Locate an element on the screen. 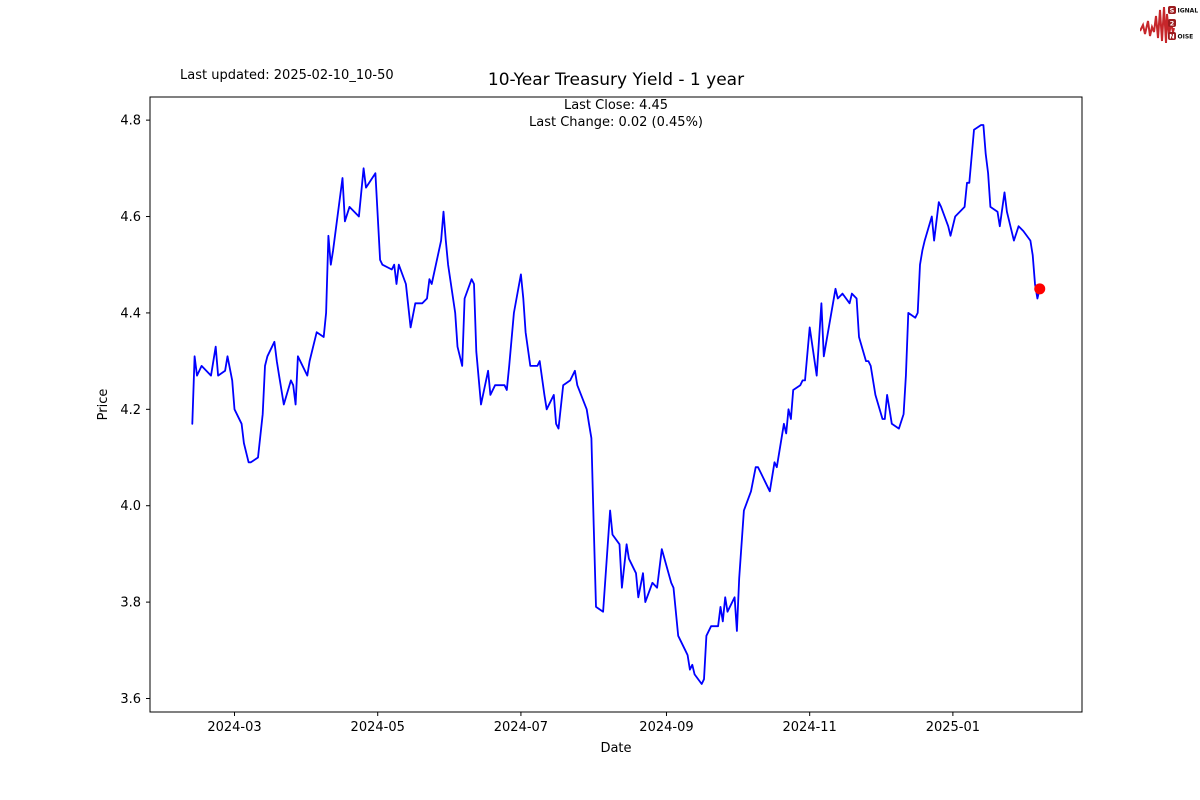 This screenshot has width=1200, height=800. last-close-marker is located at coordinates (1040, 289).